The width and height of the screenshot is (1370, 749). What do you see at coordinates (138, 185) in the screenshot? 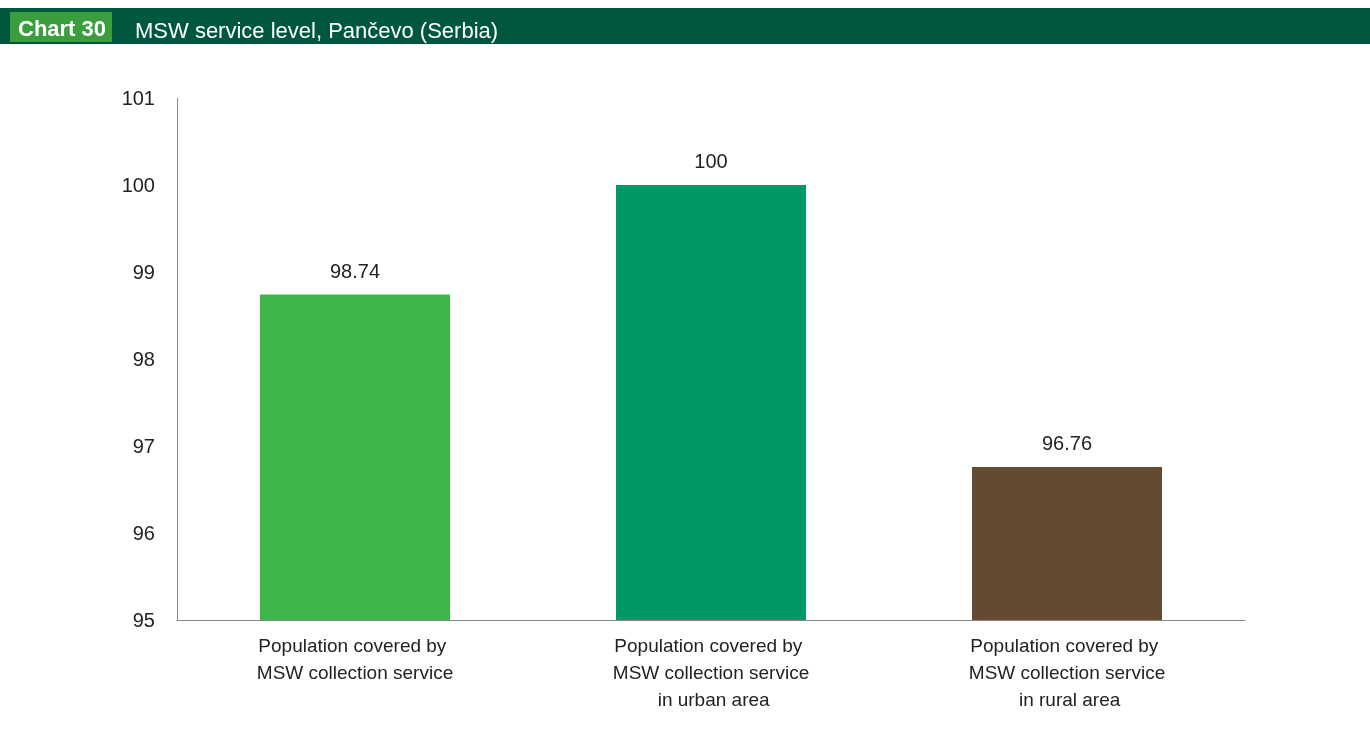
I see `y-tick-label: 100` at bounding box center [138, 185].